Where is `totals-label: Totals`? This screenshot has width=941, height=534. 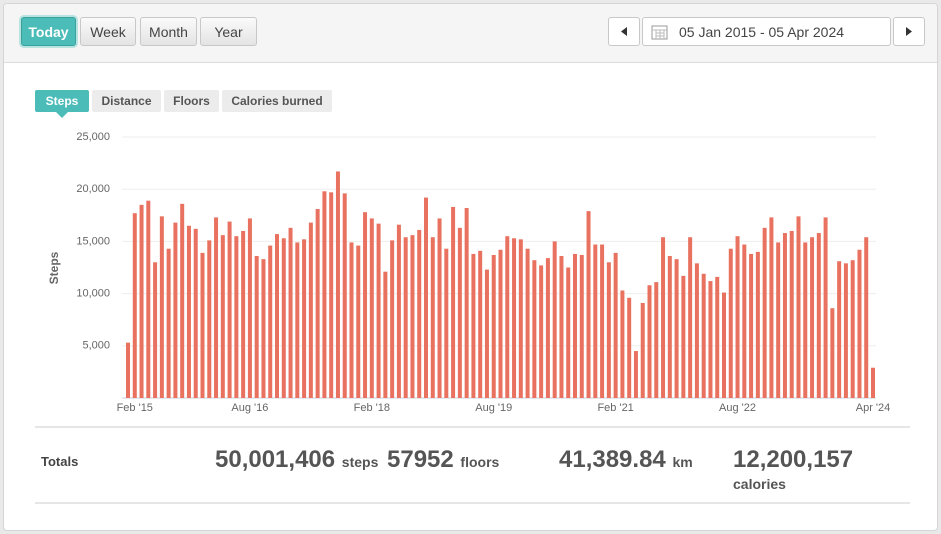
totals-label: Totals is located at coordinates (60, 461).